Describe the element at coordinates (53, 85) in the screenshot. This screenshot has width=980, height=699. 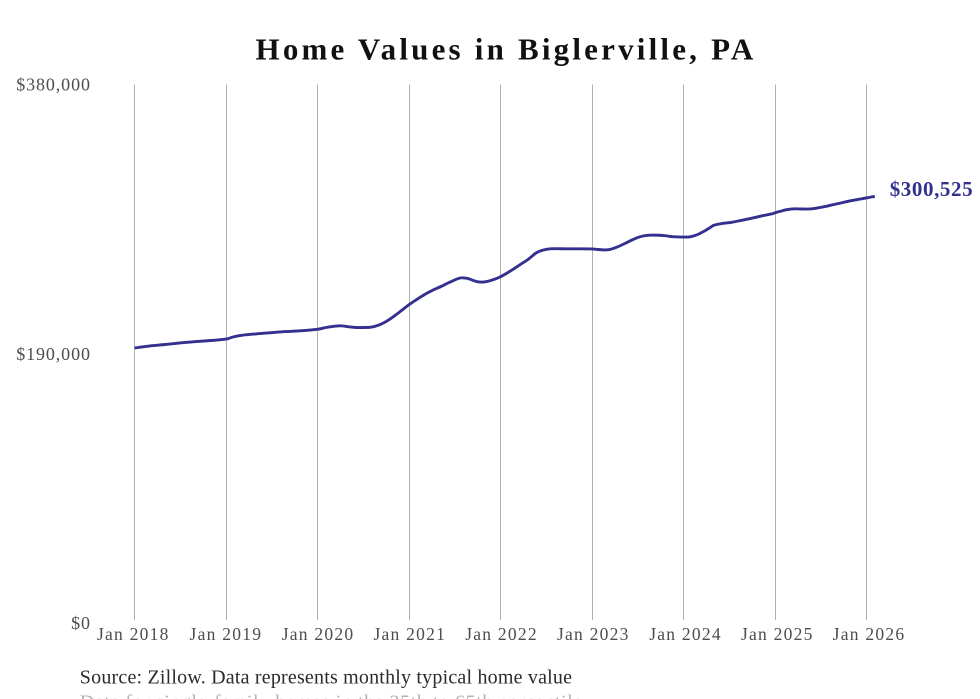
I see `svg-text: $380,000` at that location.